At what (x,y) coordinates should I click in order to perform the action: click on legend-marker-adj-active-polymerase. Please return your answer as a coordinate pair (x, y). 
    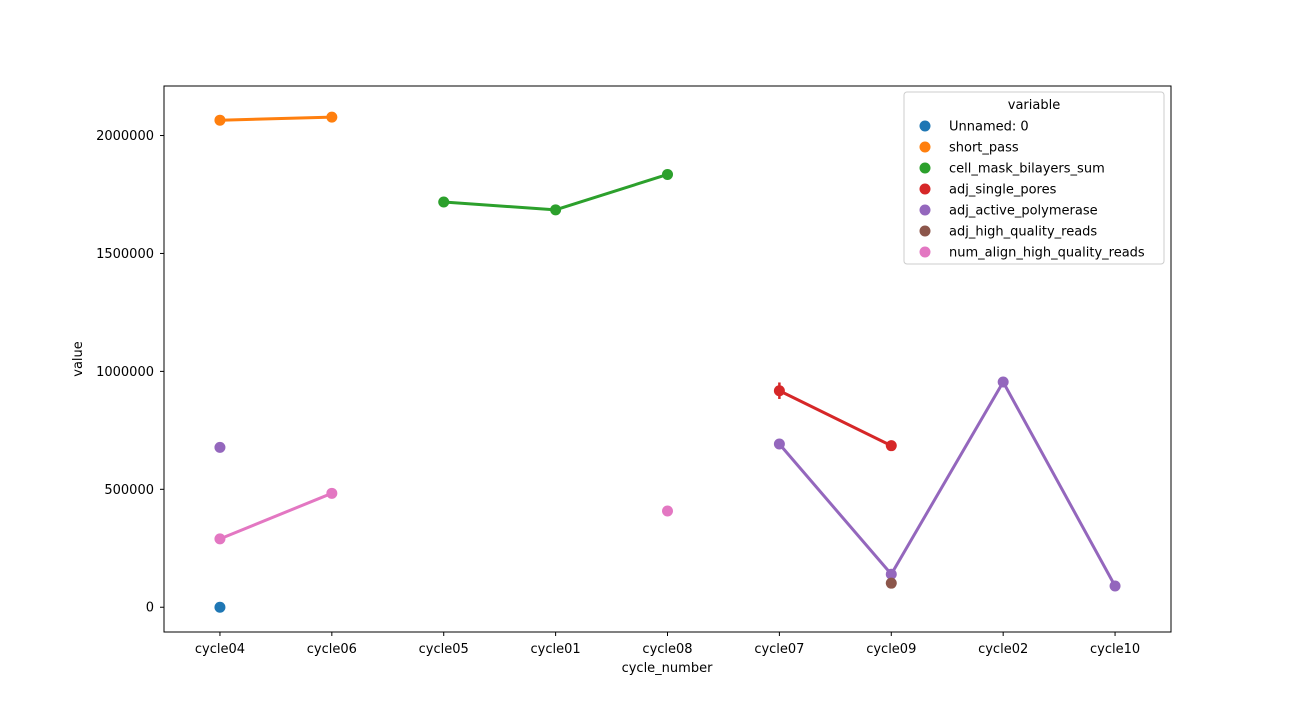
    Looking at the image, I should click on (925, 210).